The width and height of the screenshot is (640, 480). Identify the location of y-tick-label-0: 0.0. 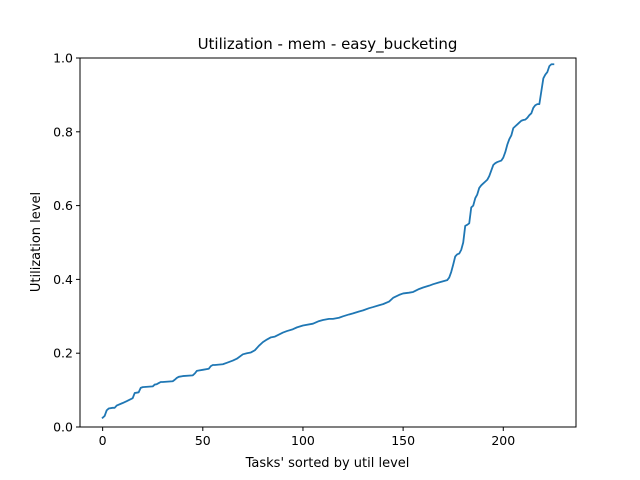
(63, 427).